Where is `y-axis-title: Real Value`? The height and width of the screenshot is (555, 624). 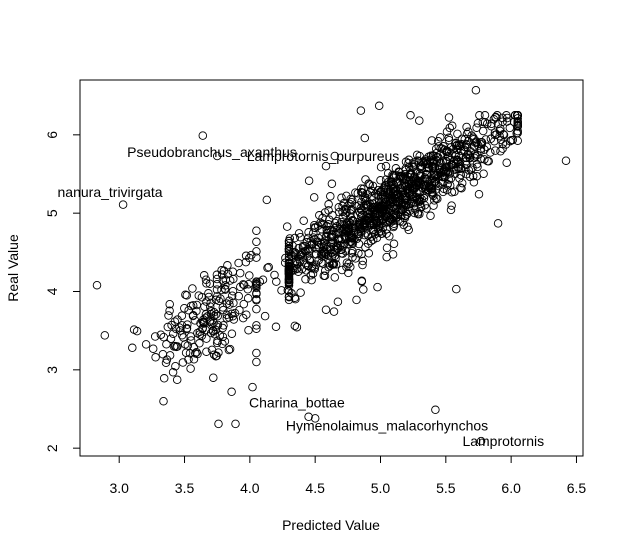
y-axis-title: Real Value is located at coordinates (13, 268).